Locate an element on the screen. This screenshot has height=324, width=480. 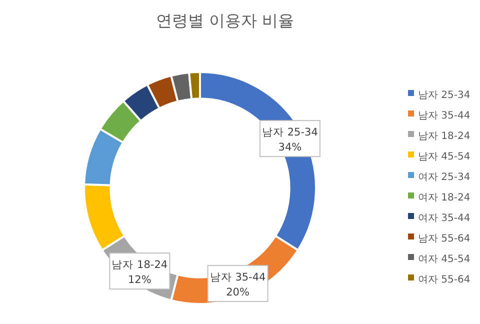
legend-label: 남자 18-24 is located at coordinates (444, 136).